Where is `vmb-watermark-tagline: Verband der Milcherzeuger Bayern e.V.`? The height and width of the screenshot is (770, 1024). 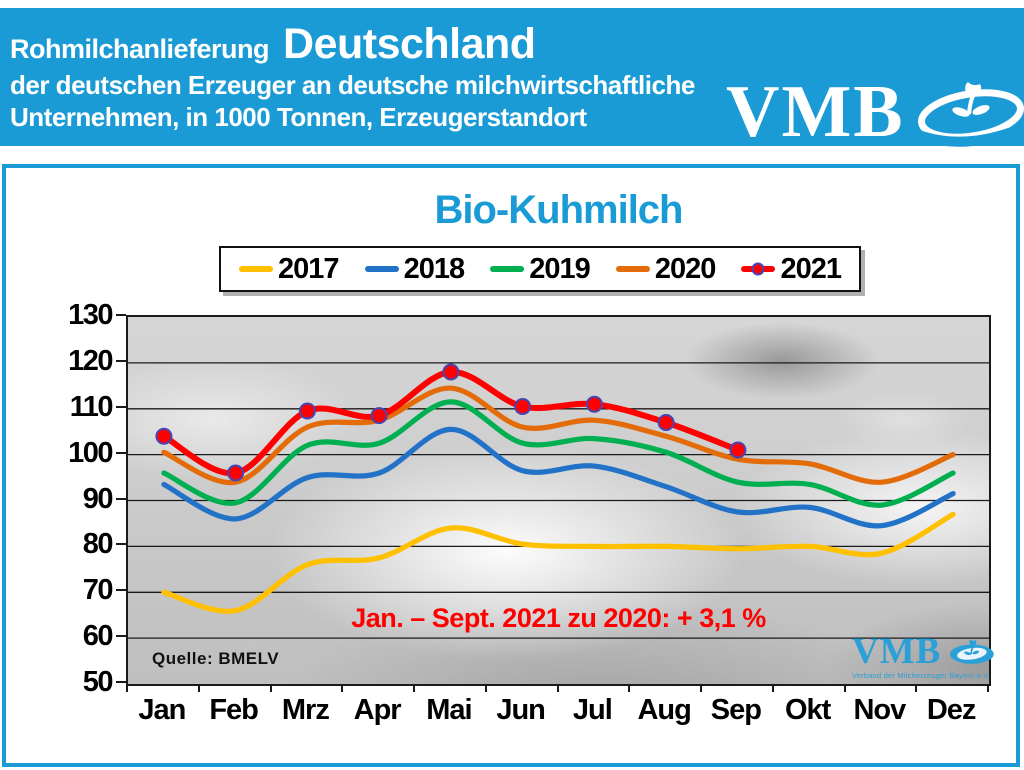
vmb-watermark-tagline: Verband der Milcherzeuger Bayern e.V. is located at coordinates (921, 675).